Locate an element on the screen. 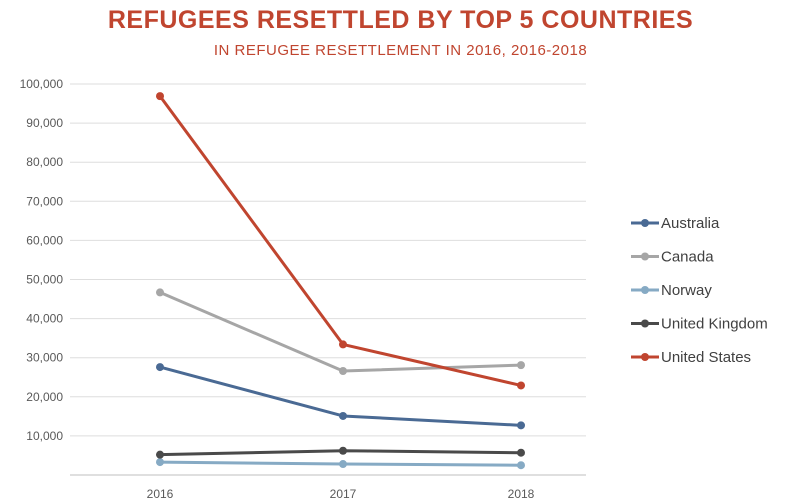 This screenshot has height=502, width=801. y-tick-label: 100,000 is located at coordinates (42, 84).